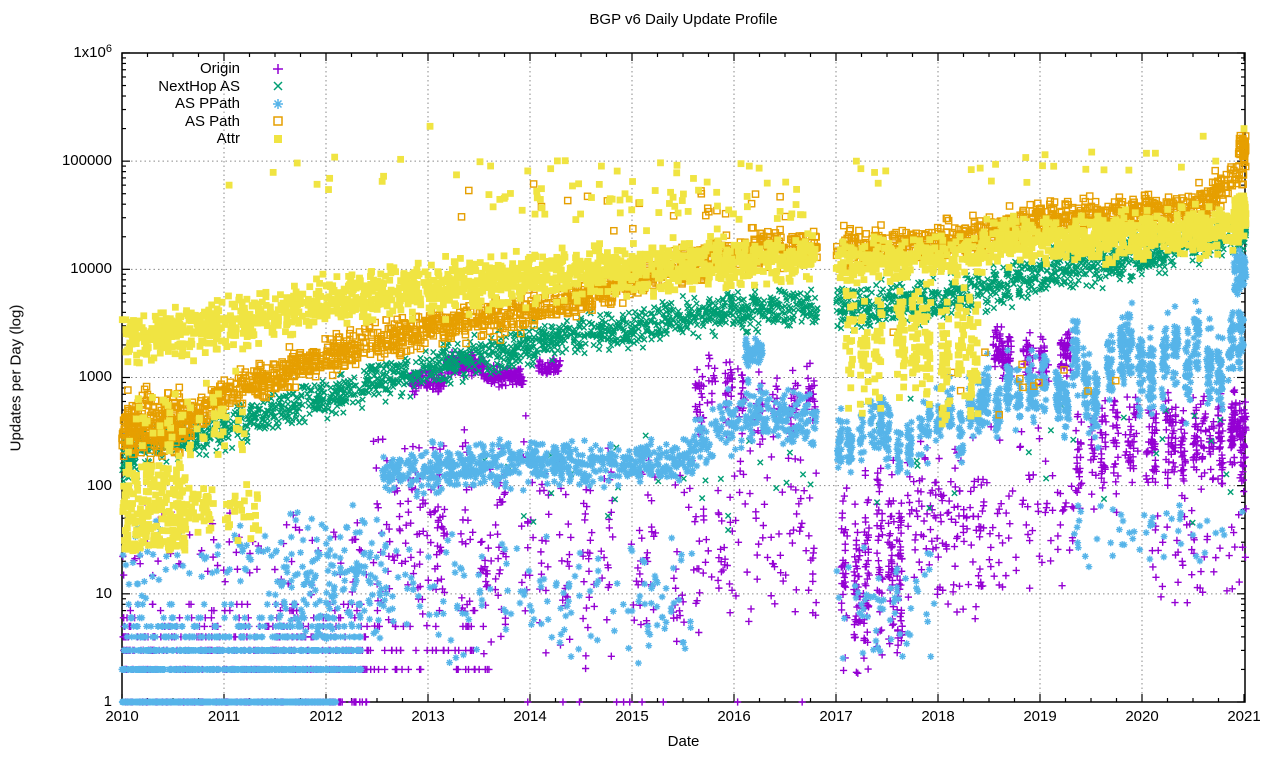  I want to click on chart-title: BGP v6 Daily Update Profile, so click(683, 19).